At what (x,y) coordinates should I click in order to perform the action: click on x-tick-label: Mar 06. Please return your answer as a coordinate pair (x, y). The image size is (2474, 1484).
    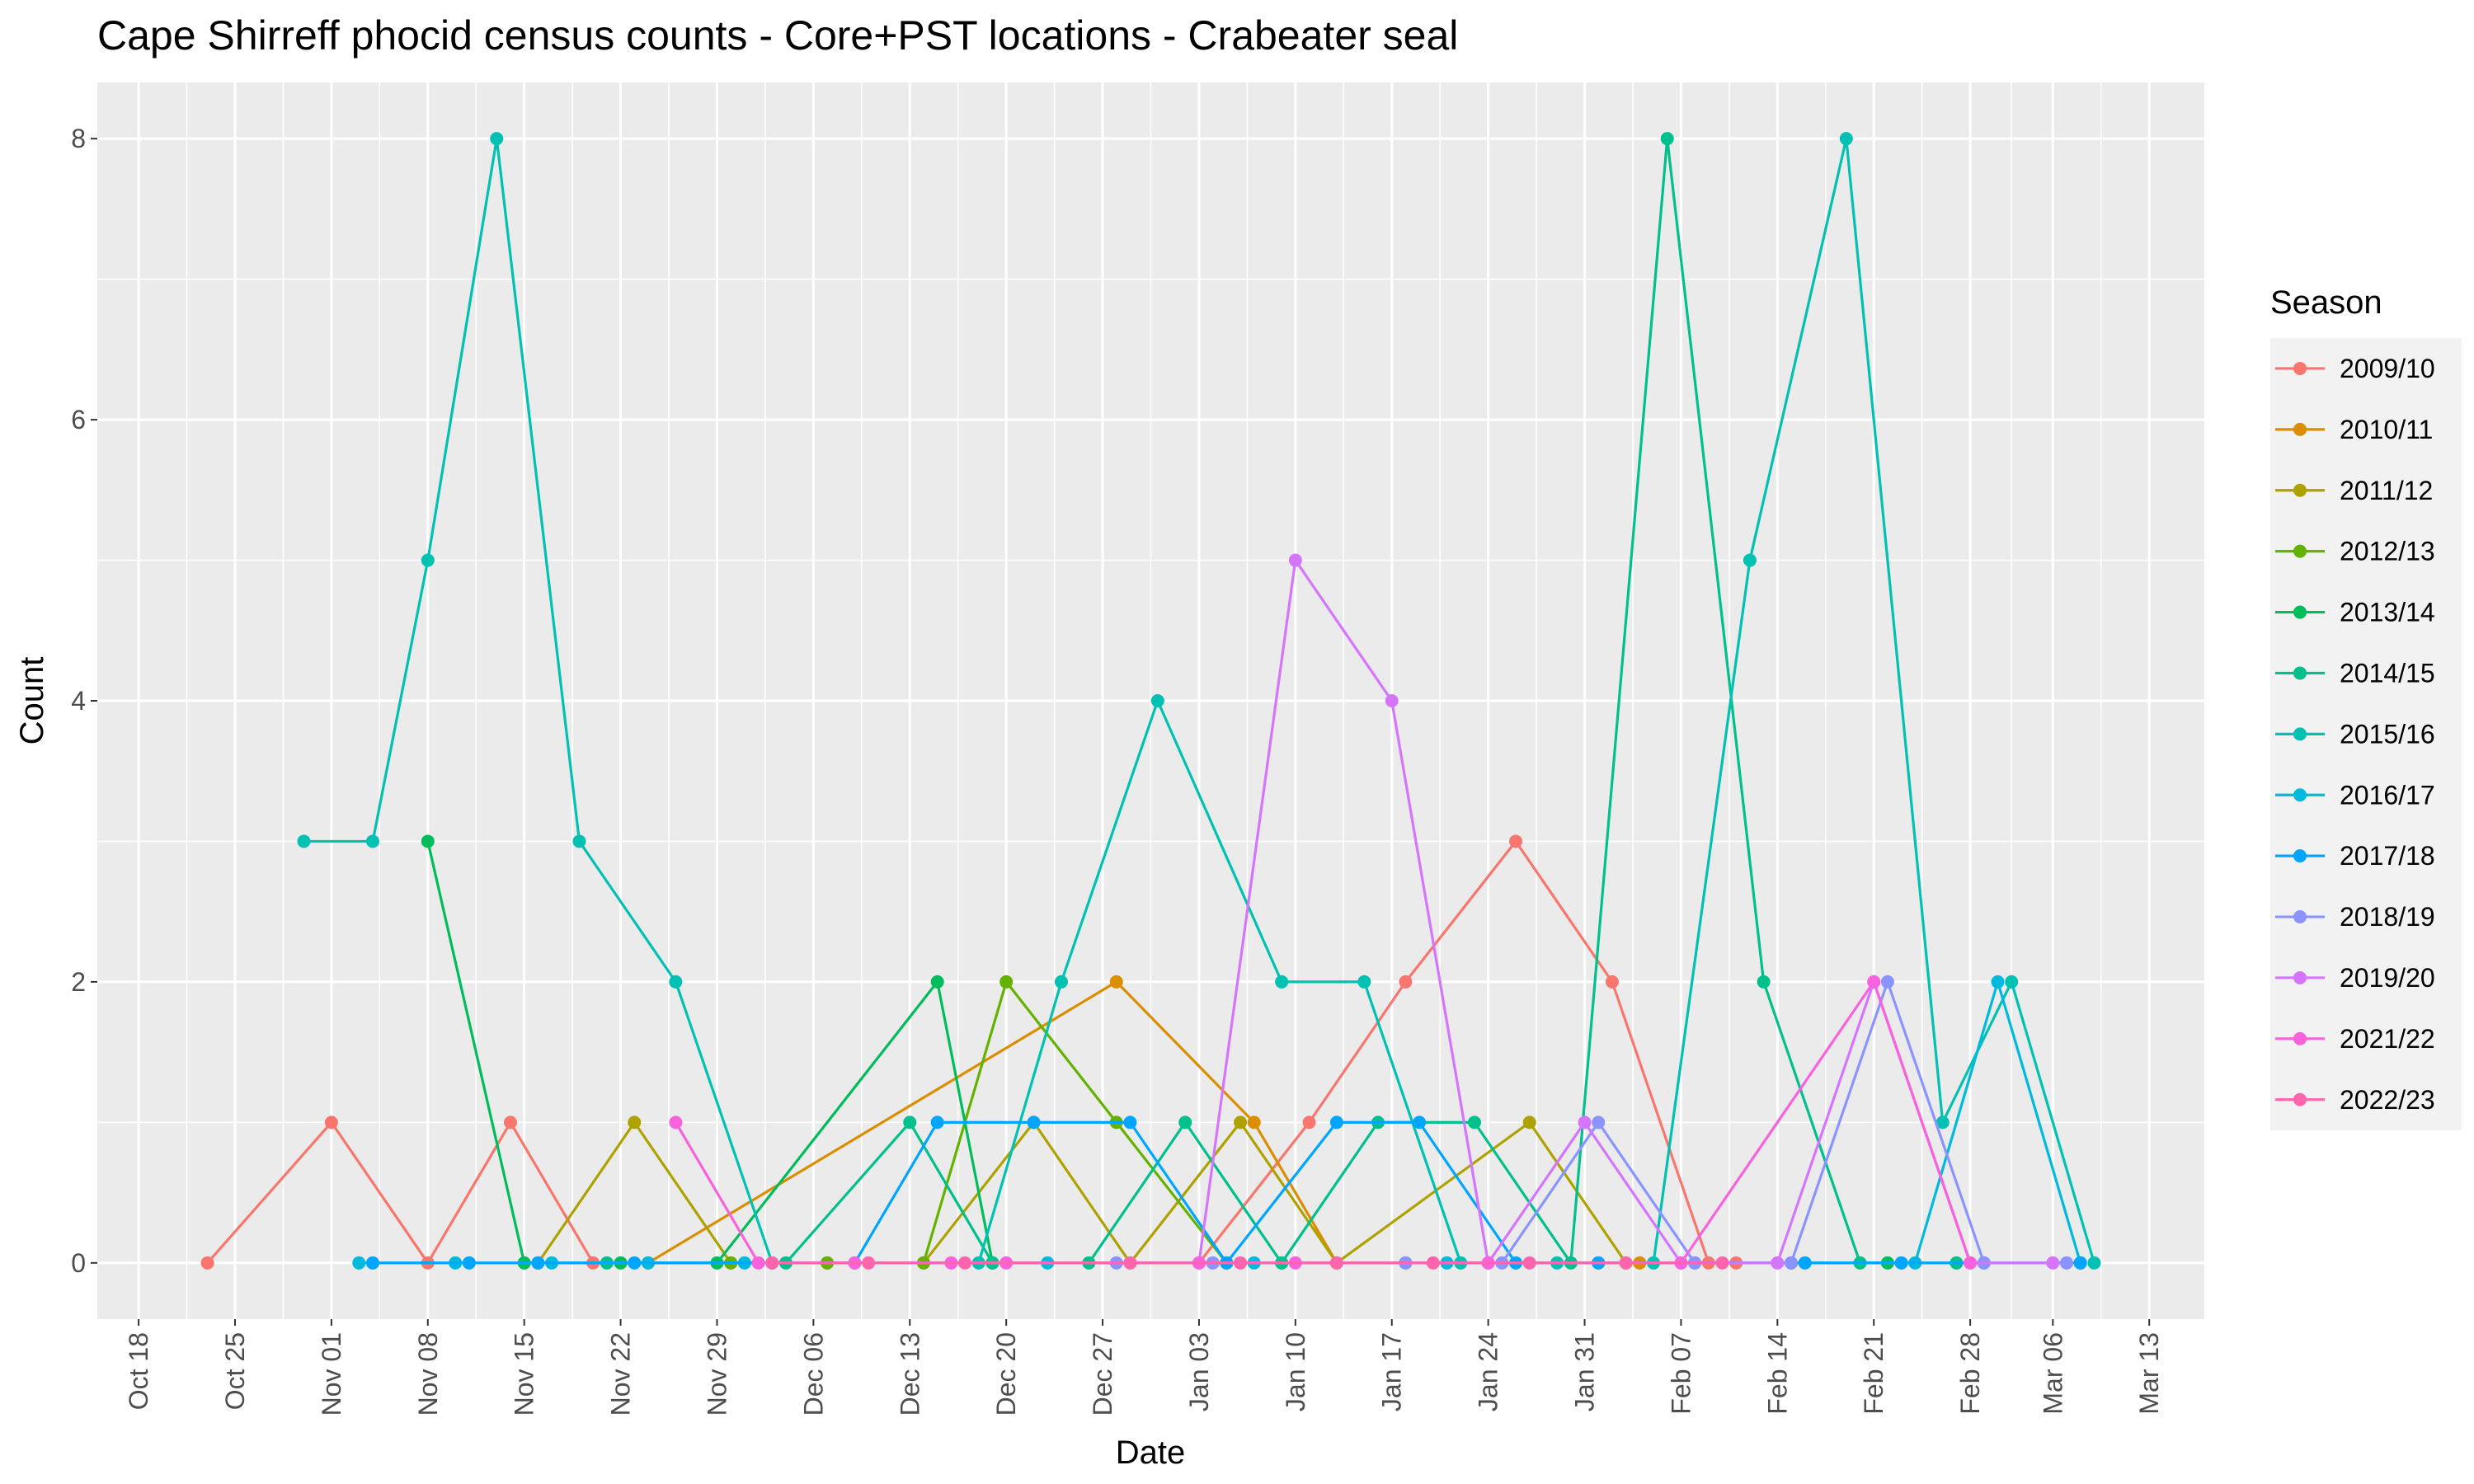
    Looking at the image, I should click on (2052, 1373).